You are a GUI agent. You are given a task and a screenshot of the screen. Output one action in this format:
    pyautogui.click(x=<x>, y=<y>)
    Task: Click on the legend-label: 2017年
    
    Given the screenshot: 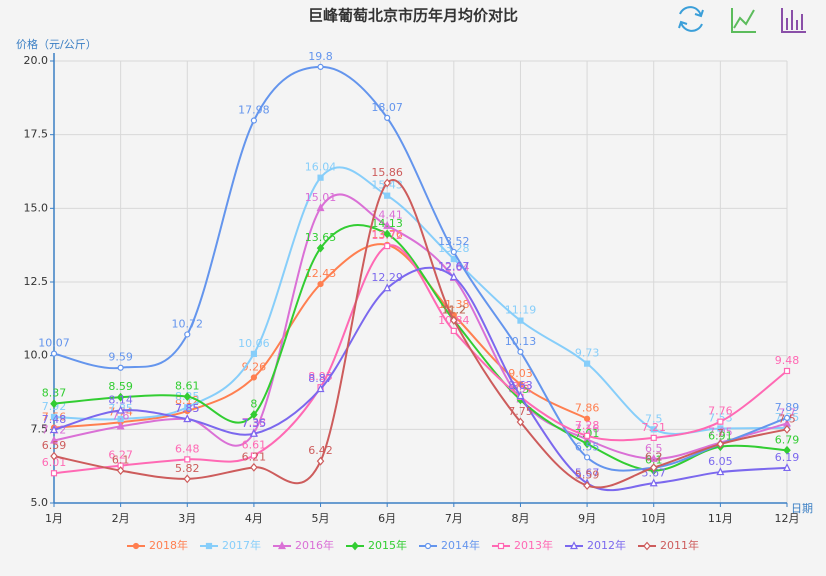 What is the action you would take?
    pyautogui.click(x=241, y=545)
    